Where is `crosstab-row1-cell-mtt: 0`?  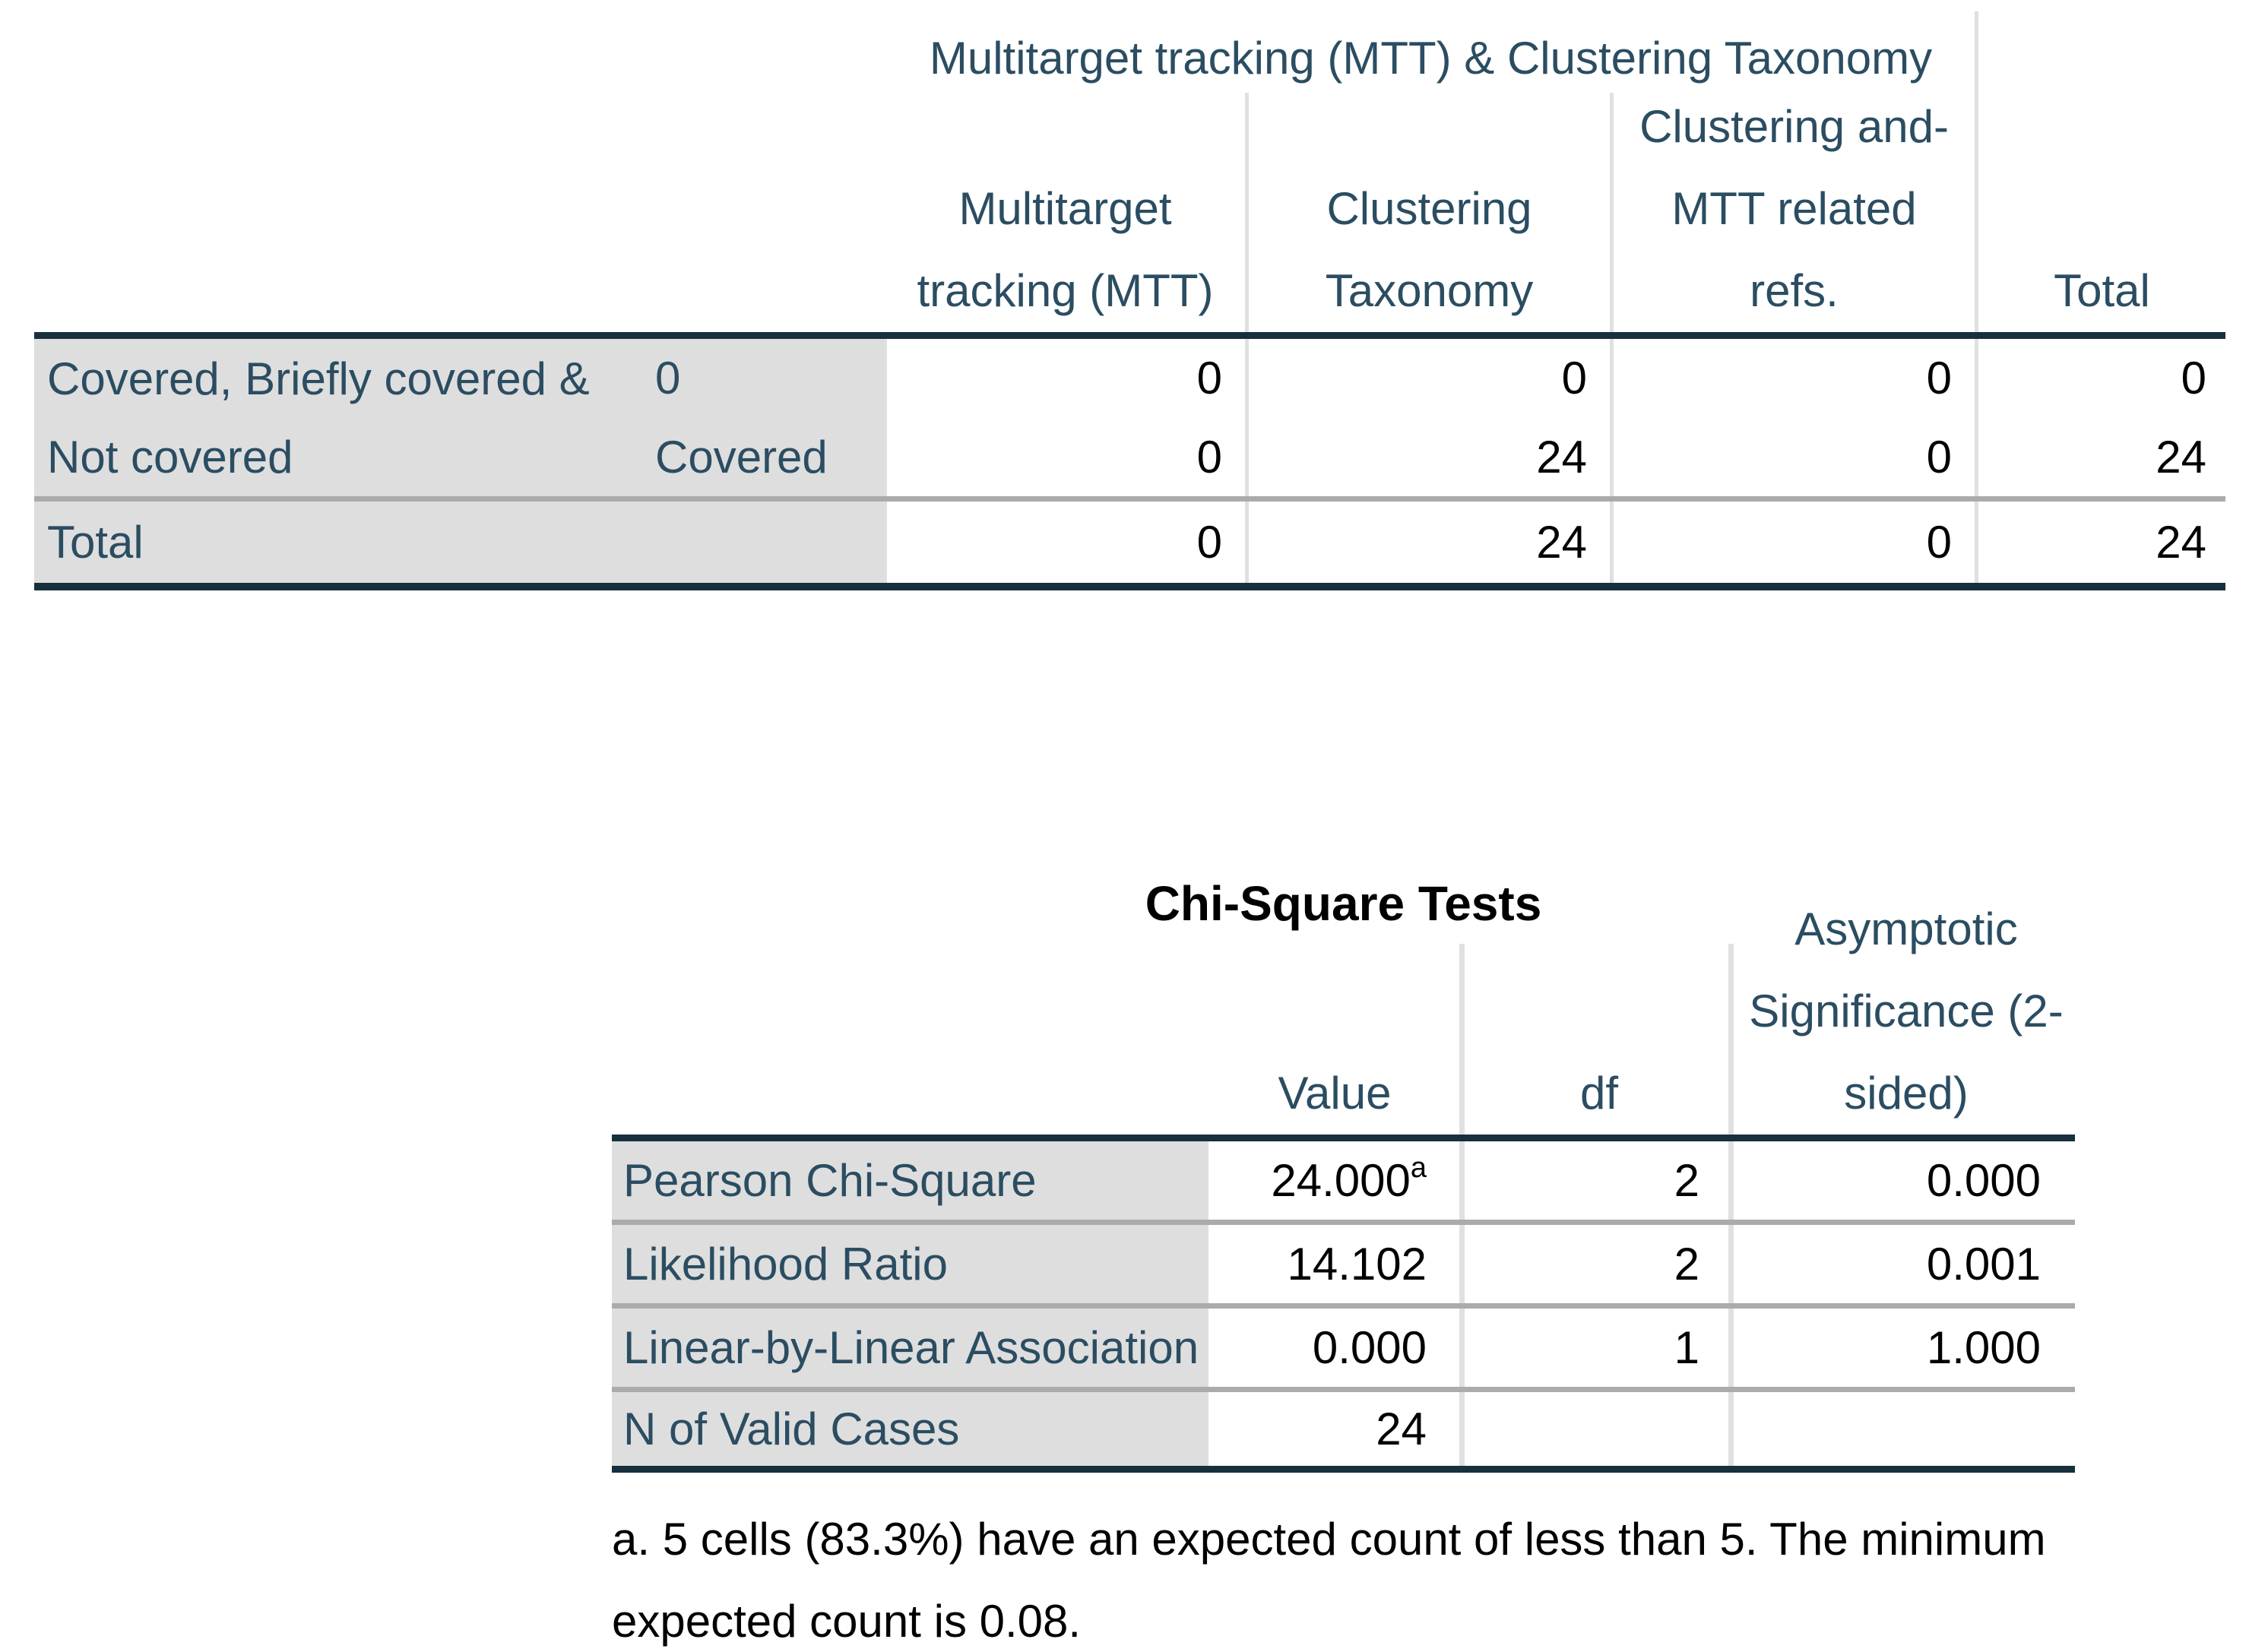 crosstab-row1-cell-mtt: 0 is located at coordinates (1209, 378).